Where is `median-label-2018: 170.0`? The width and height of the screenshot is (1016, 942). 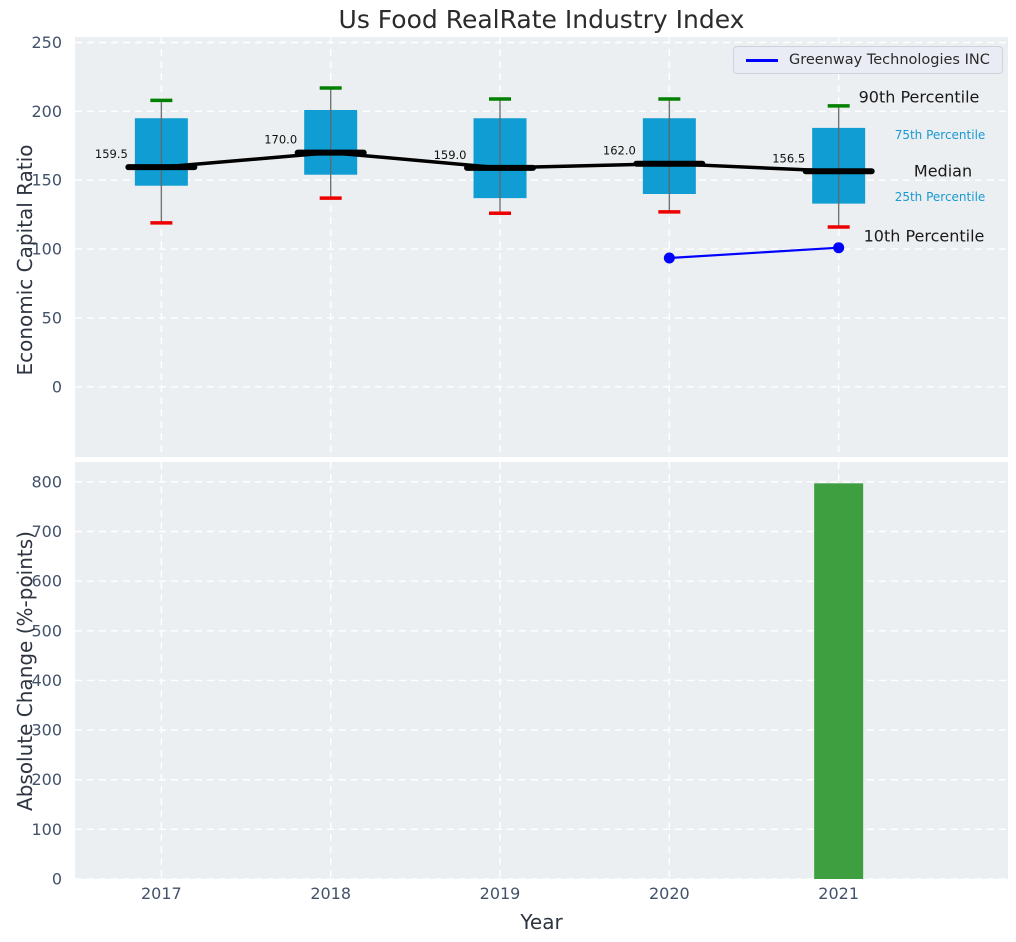
median-label-2018: 170.0 is located at coordinates (280, 140).